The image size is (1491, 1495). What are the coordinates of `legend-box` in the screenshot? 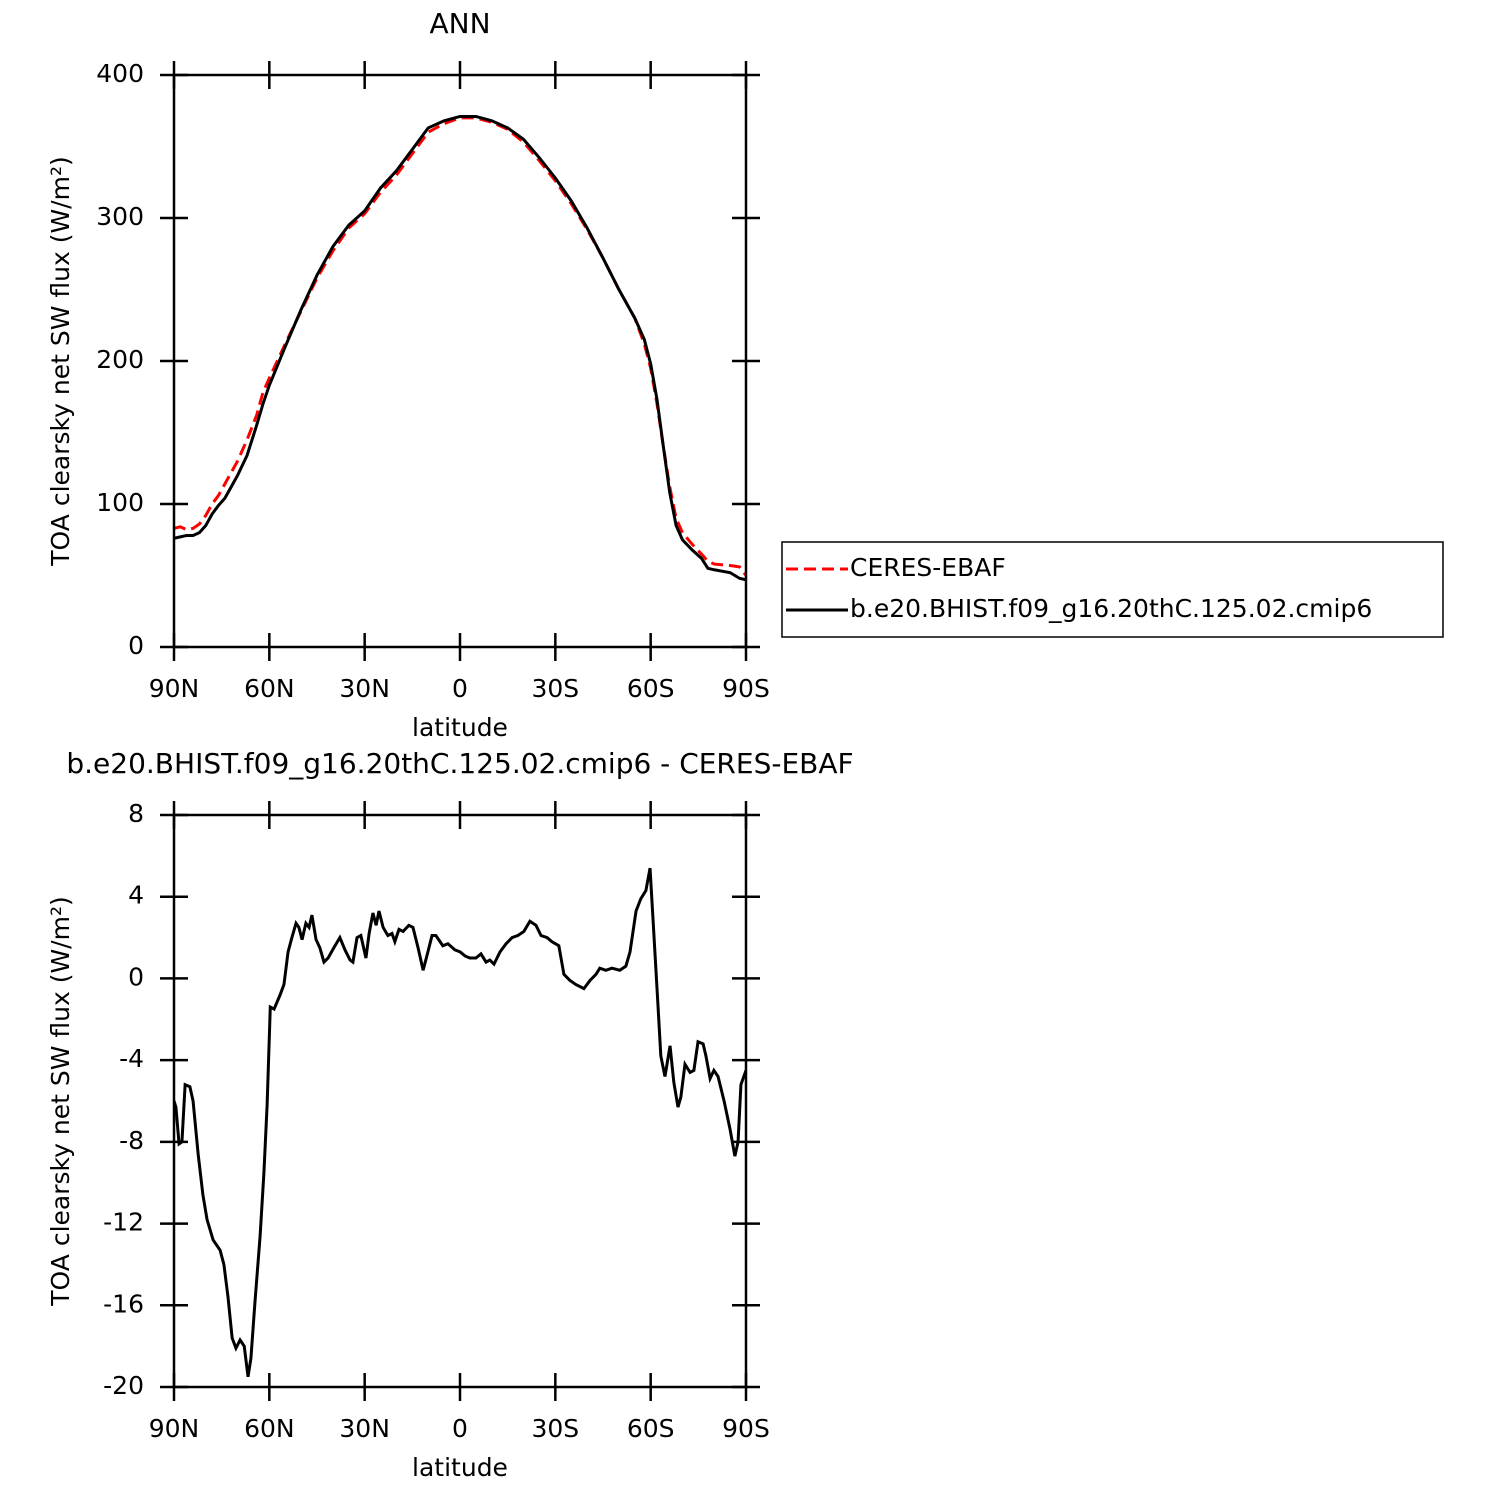 It's located at (1112, 589).